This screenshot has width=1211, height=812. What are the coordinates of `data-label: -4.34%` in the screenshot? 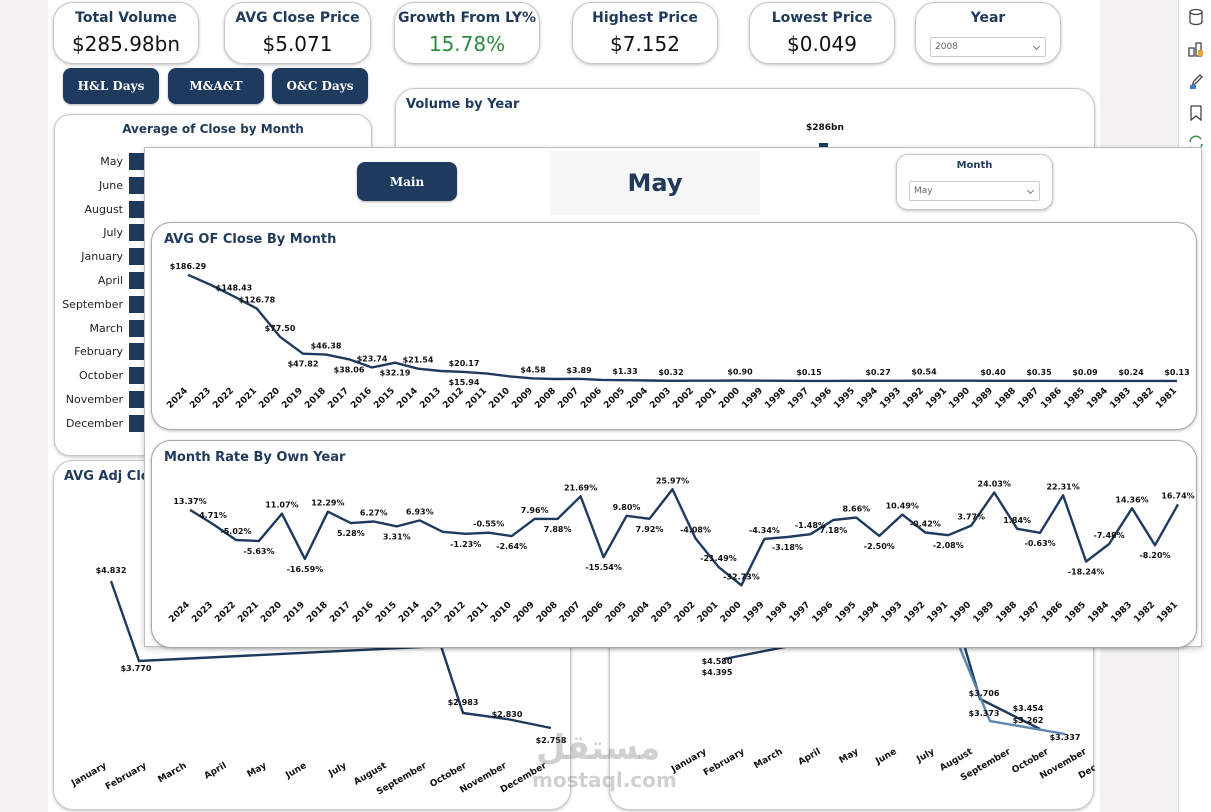 It's located at (764, 530).